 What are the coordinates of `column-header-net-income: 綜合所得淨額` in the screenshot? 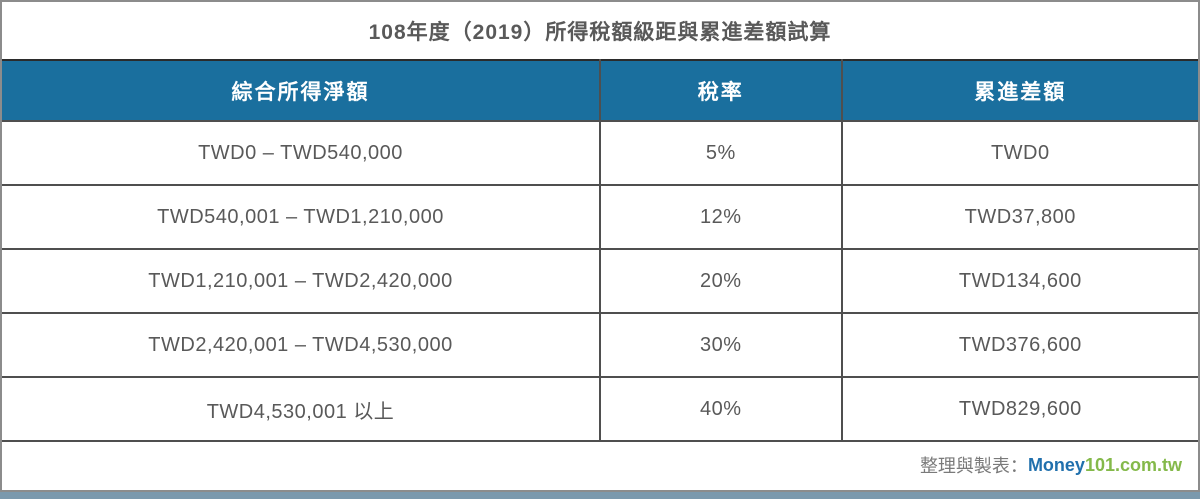 It's located at (301, 90).